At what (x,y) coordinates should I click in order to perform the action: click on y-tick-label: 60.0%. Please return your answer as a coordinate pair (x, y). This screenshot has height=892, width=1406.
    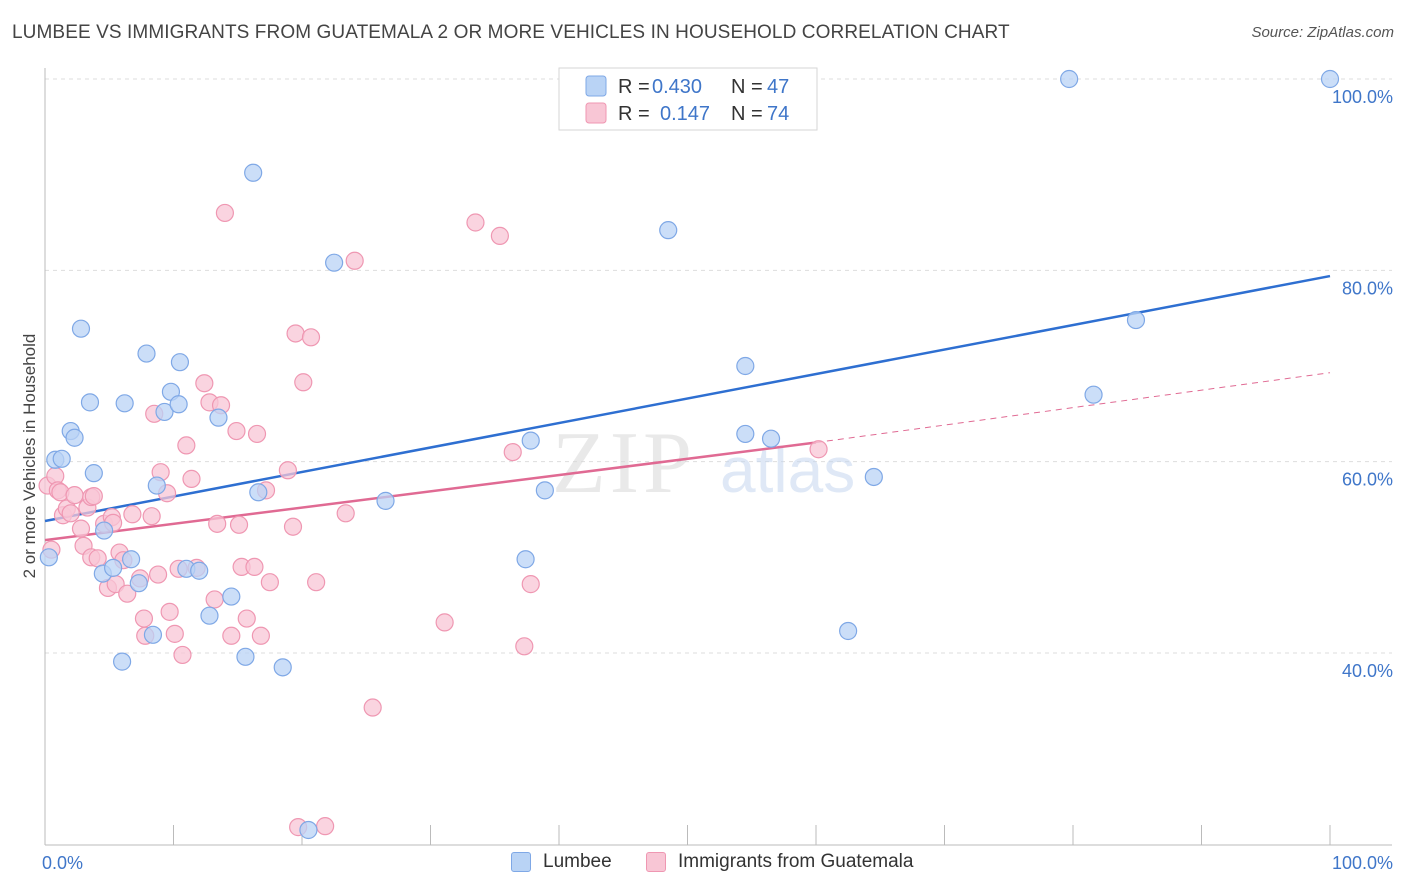
    Looking at the image, I should click on (1367, 480).